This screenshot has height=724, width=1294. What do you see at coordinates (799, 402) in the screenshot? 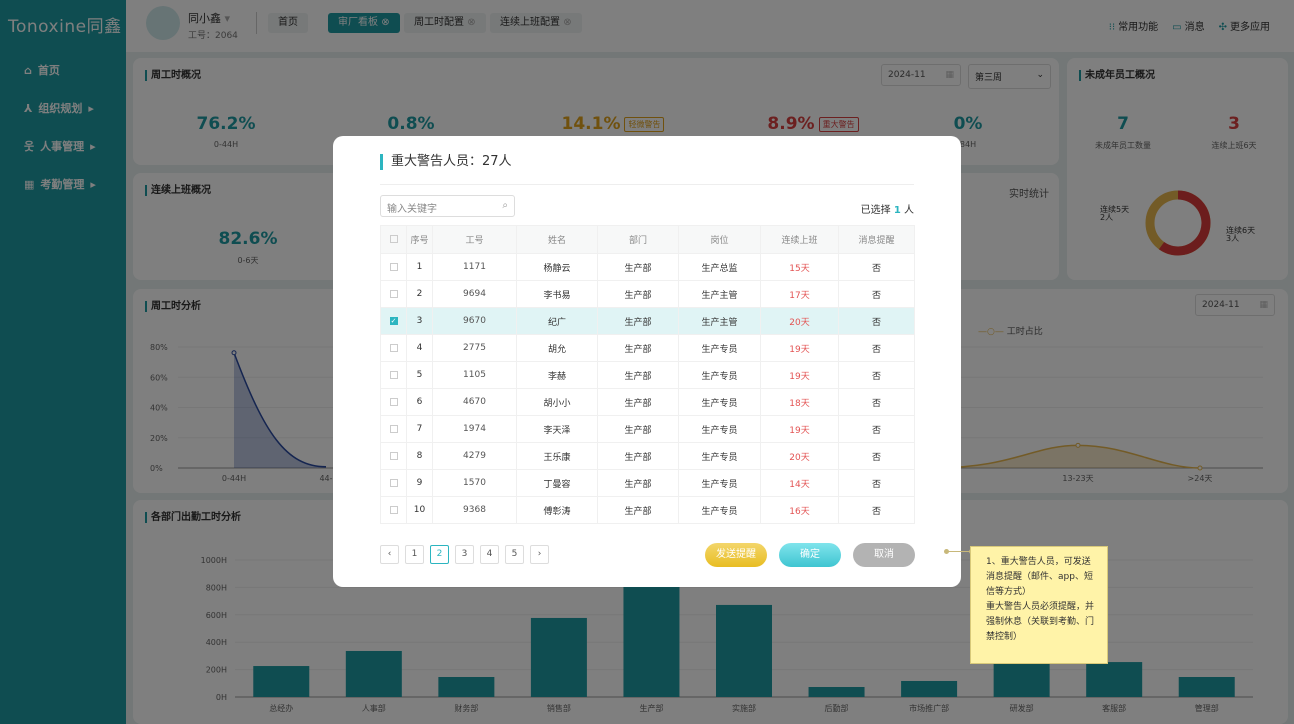
I see `cell-days: 18天` at bounding box center [799, 402].